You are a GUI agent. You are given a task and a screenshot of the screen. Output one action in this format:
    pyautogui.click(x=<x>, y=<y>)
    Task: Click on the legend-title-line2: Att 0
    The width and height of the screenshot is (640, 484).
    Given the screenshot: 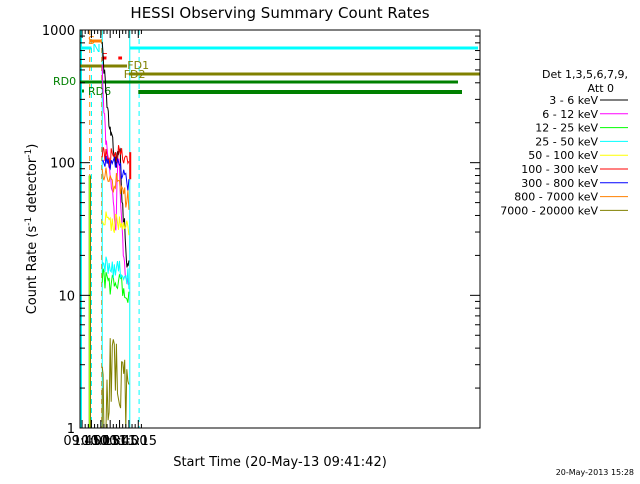 What is the action you would take?
    pyautogui.click(x=601, y=88)
    